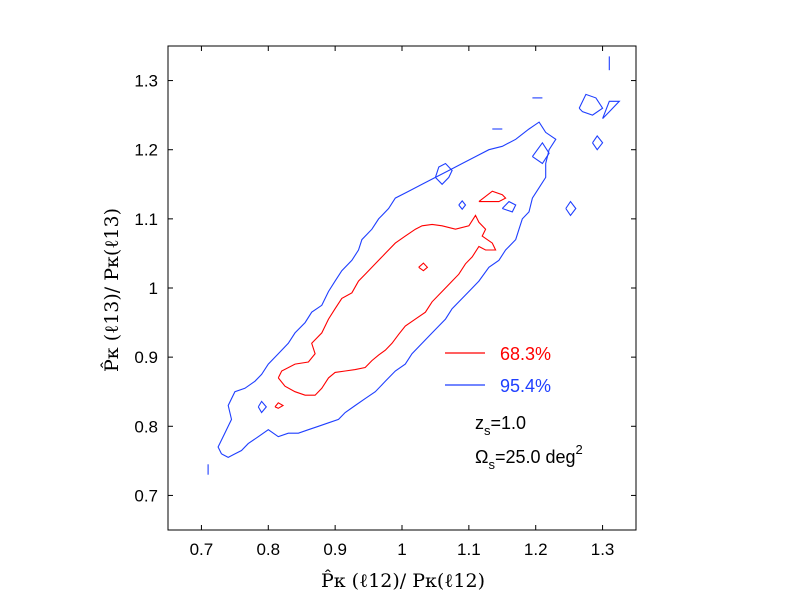 The width and height of the screenshot is (789, 593). I want to click on y-tick-label: 1, so click(153, 288).